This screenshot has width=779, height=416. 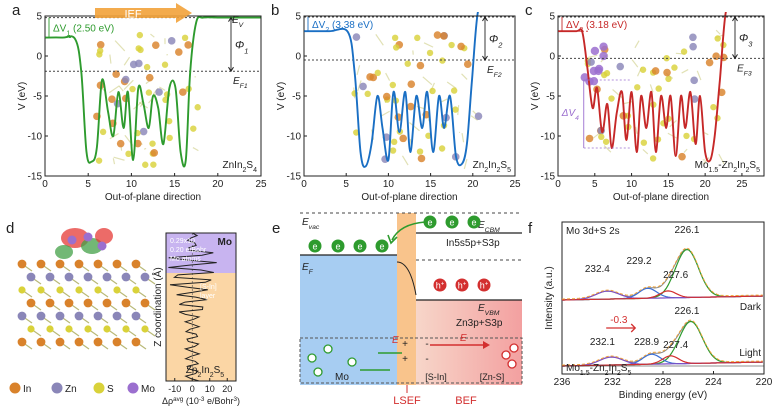 What do you see at coordinates (562, 382) in the screenshot?
I see `x-tick-label: 236` at bounding box center [562, 382].